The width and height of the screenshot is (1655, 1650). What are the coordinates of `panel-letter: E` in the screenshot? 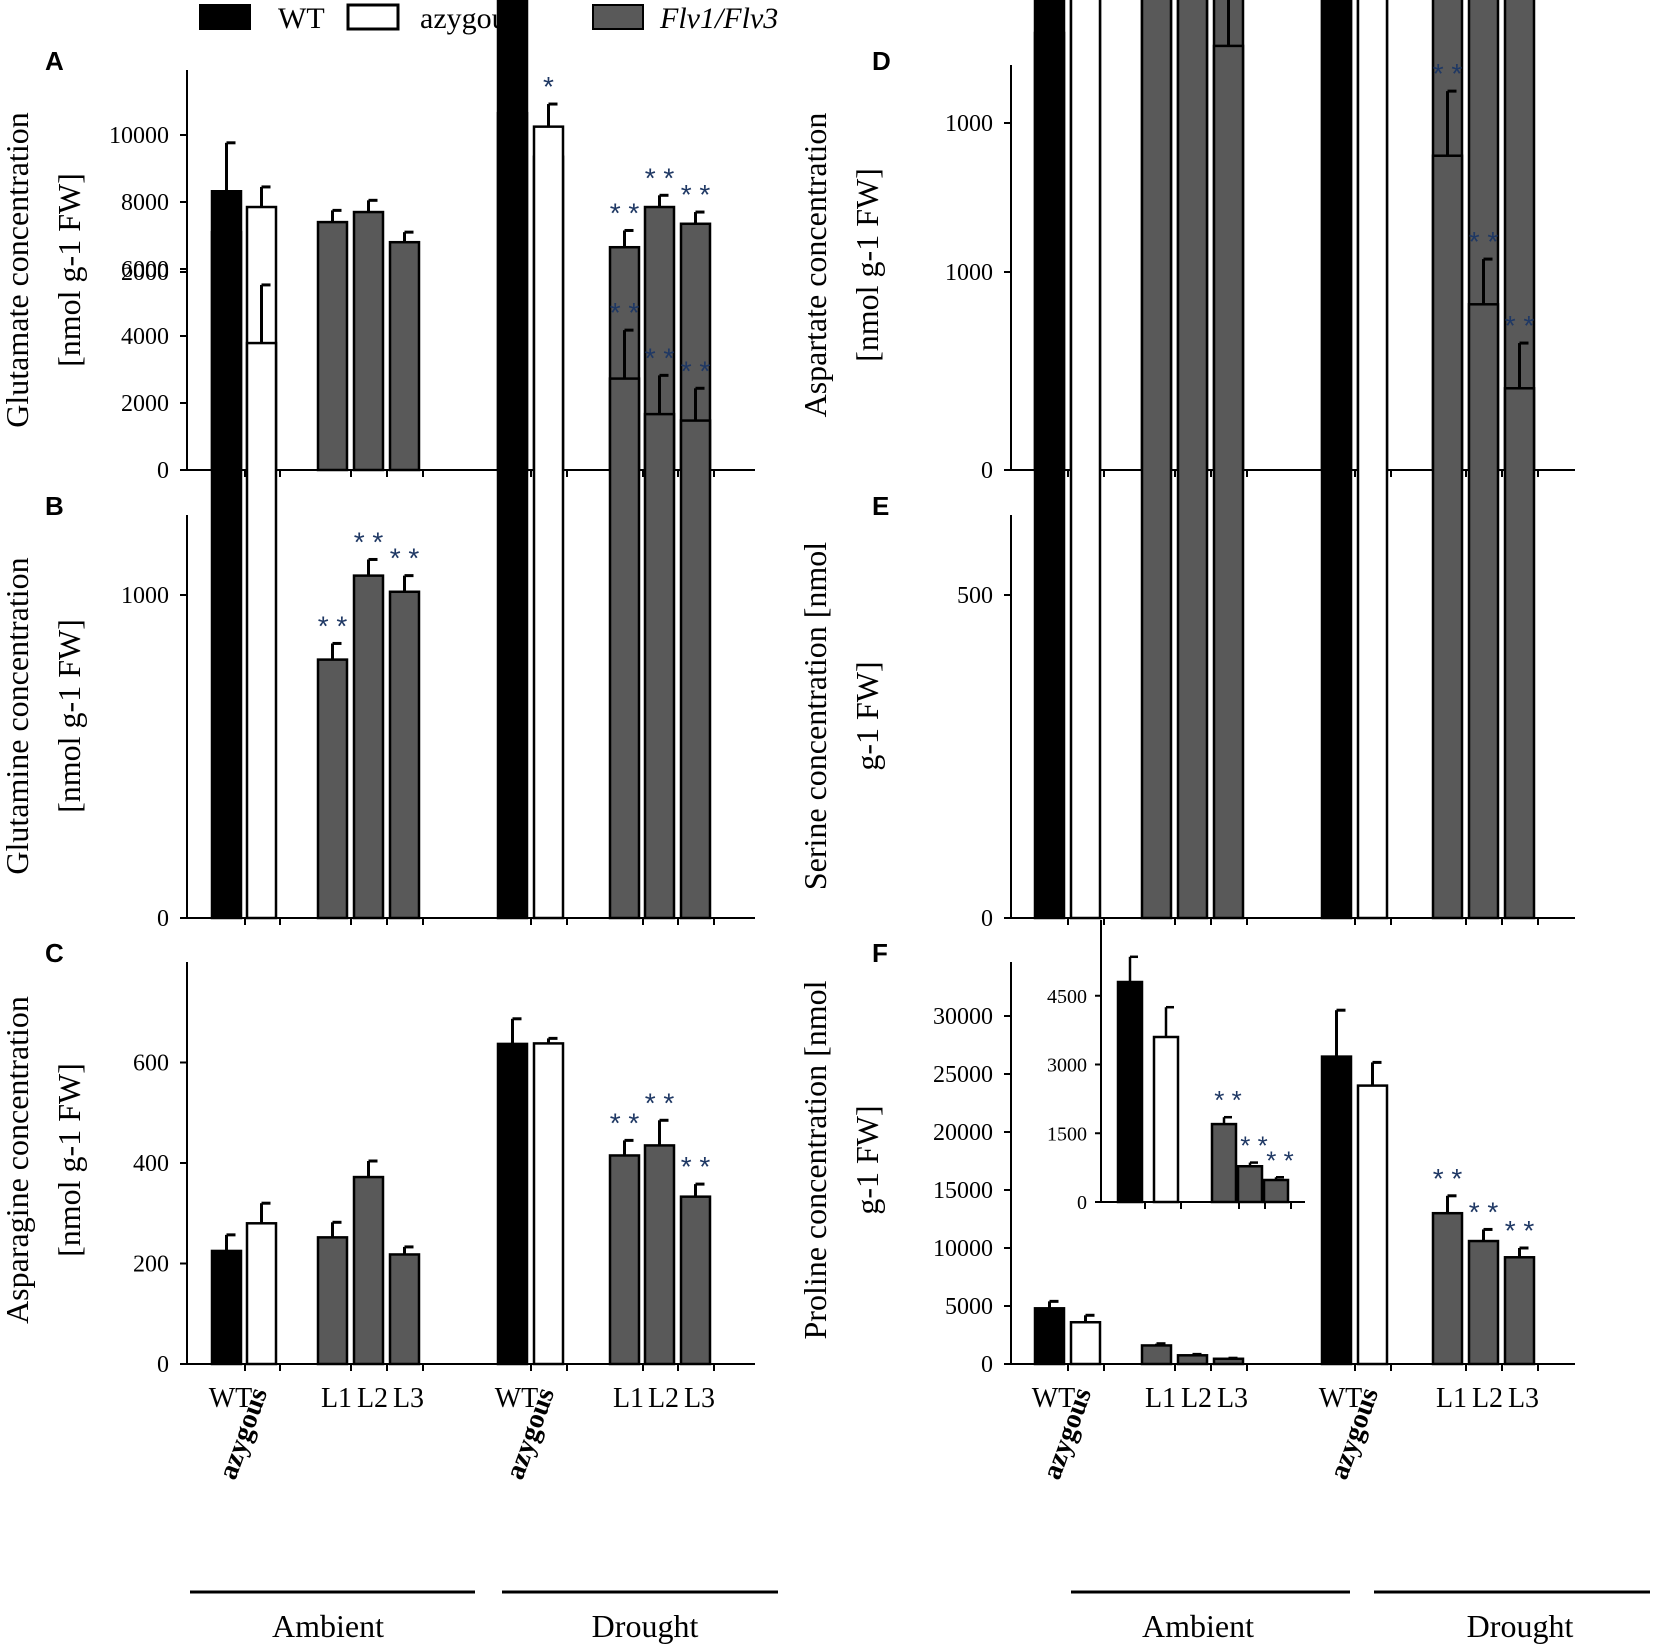 It's located at (880, 506).